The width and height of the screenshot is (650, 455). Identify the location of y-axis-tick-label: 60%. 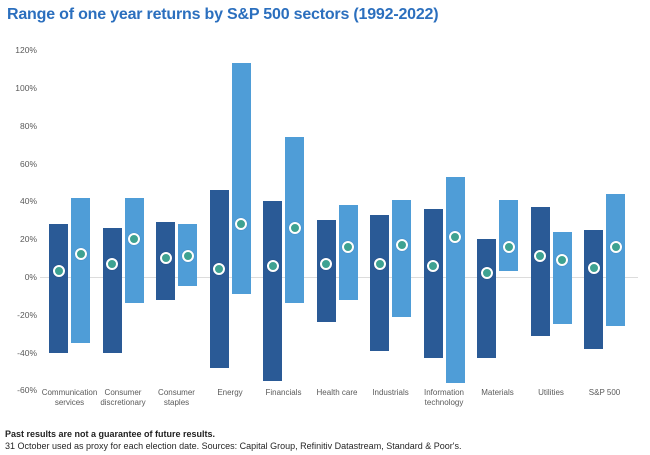
(28, 163).